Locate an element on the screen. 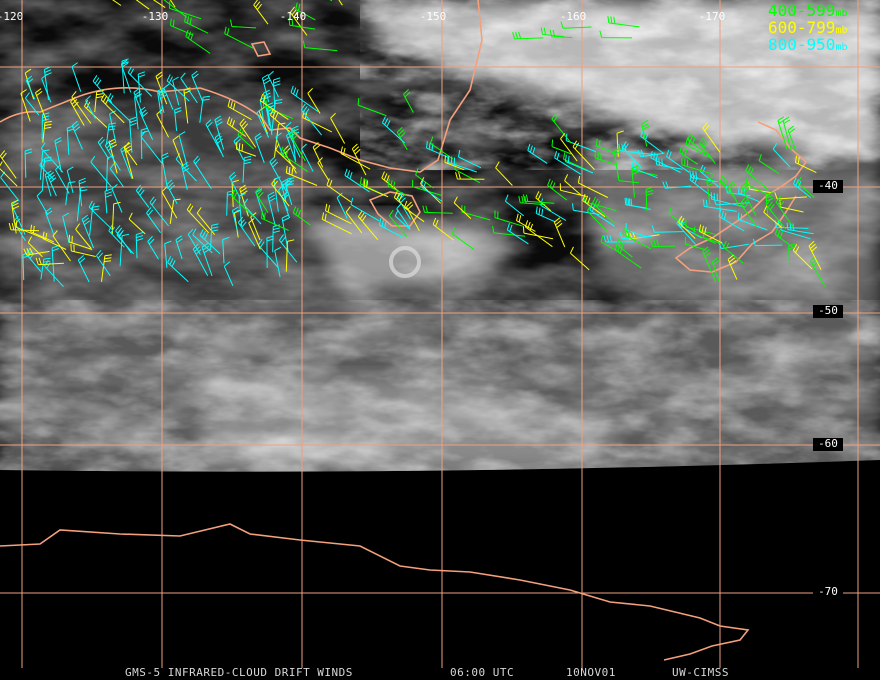  lon-label: -130 is located at coordinates (155, 16).